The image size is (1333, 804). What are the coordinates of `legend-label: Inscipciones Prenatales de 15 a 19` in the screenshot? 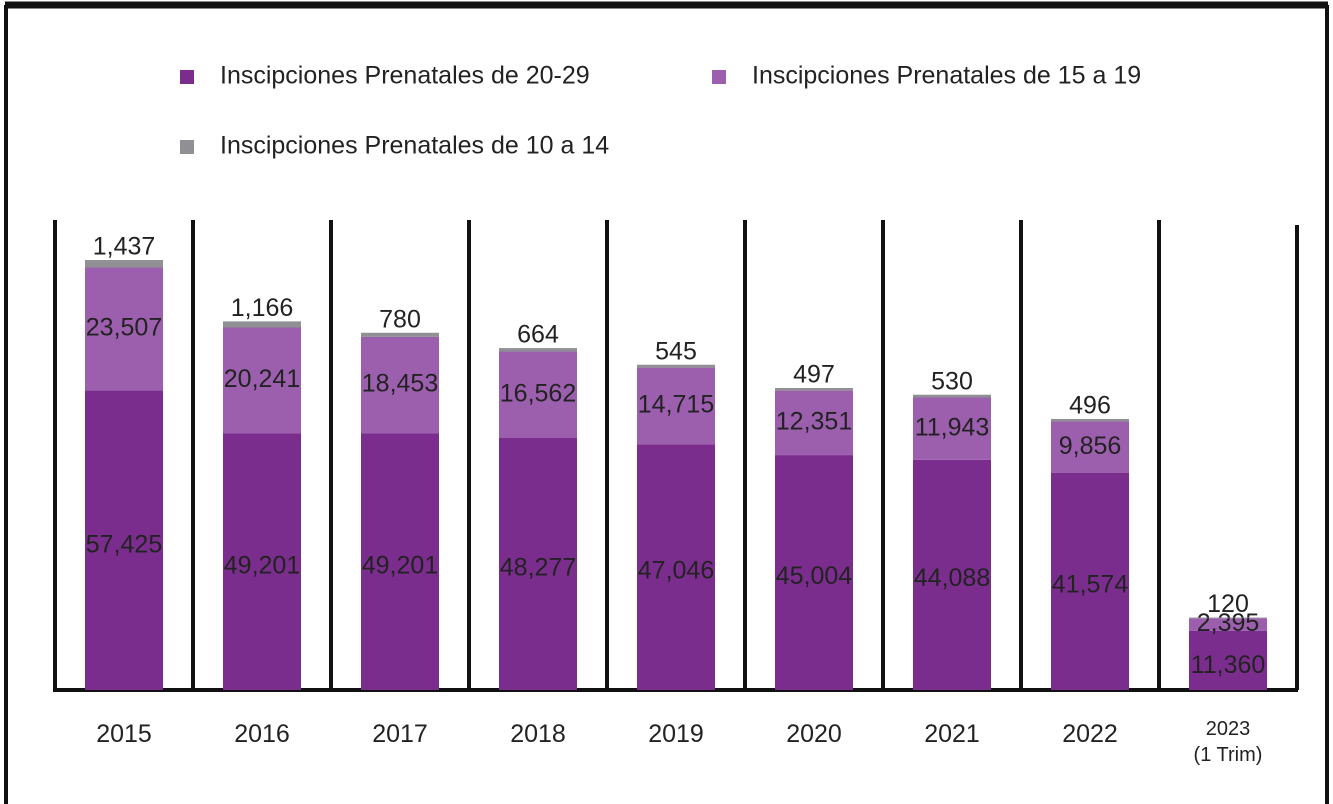 It's located at (946, 76).